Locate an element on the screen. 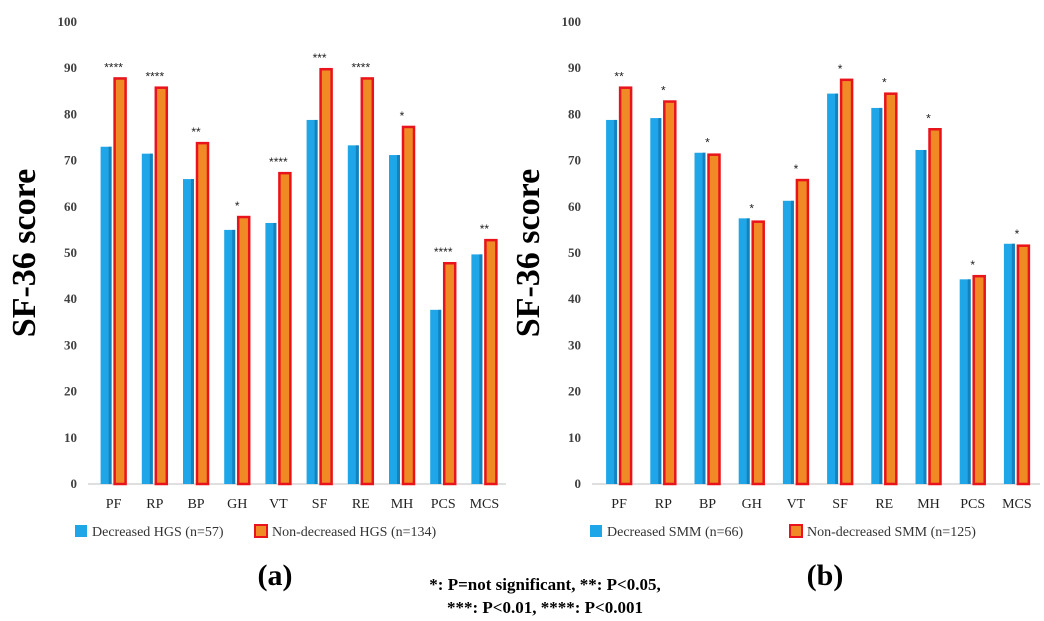 This screenshot has height=621, width=1044. significance-label: *** is located at coordinates (320, 58).